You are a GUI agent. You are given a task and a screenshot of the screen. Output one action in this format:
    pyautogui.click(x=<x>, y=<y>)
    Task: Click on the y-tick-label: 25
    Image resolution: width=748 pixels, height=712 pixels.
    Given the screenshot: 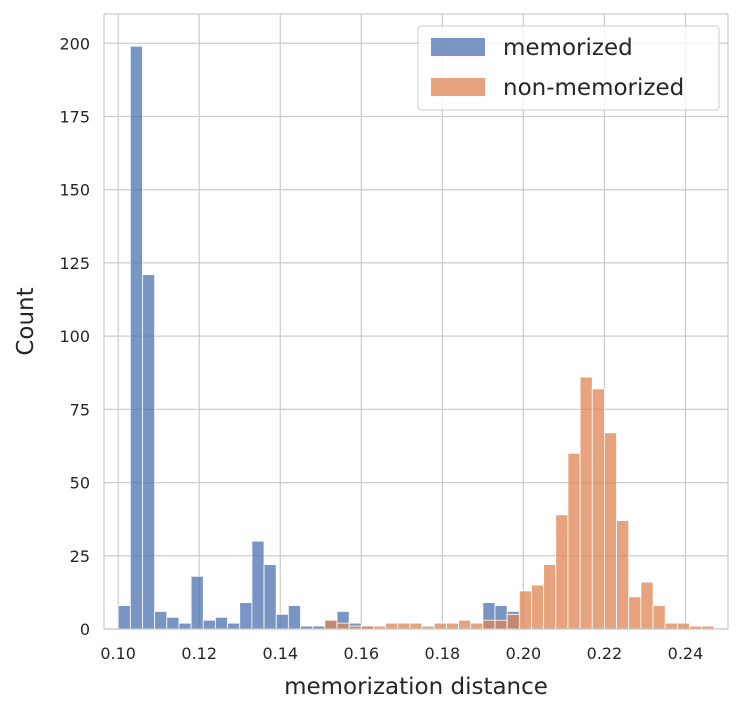 What is the action you would take?
    pyautogui.click(x=80, y=556)
    